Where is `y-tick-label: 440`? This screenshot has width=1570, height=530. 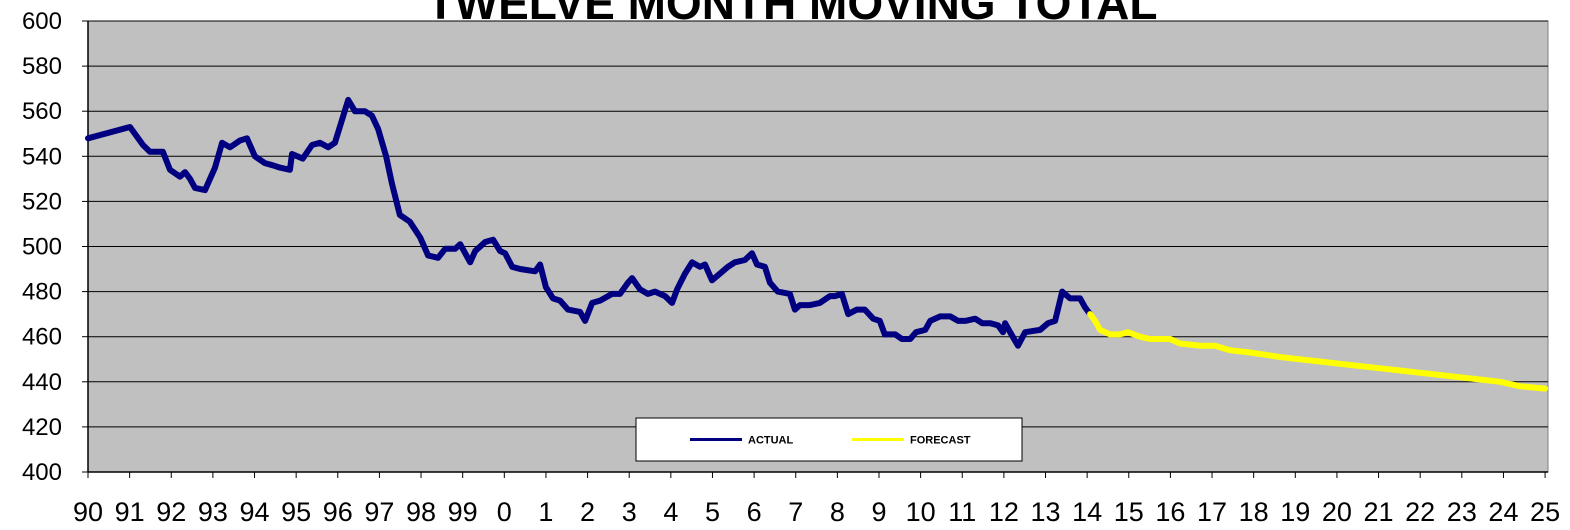
y-tick-label: 440 is located at coordinates (42, 382).